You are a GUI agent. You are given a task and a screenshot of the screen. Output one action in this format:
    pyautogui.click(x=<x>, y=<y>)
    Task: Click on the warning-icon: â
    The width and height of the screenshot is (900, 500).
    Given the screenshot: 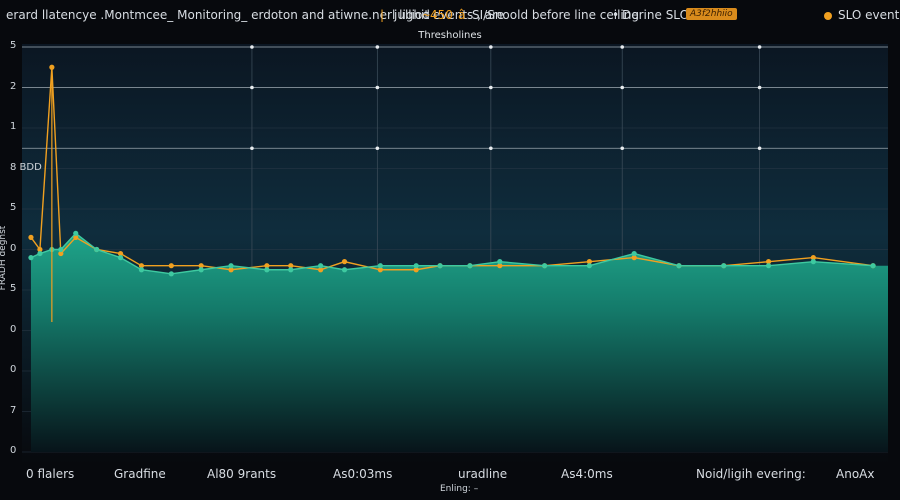 What is the action you would take?
    pyautogui.click(x=462, y=15)
    